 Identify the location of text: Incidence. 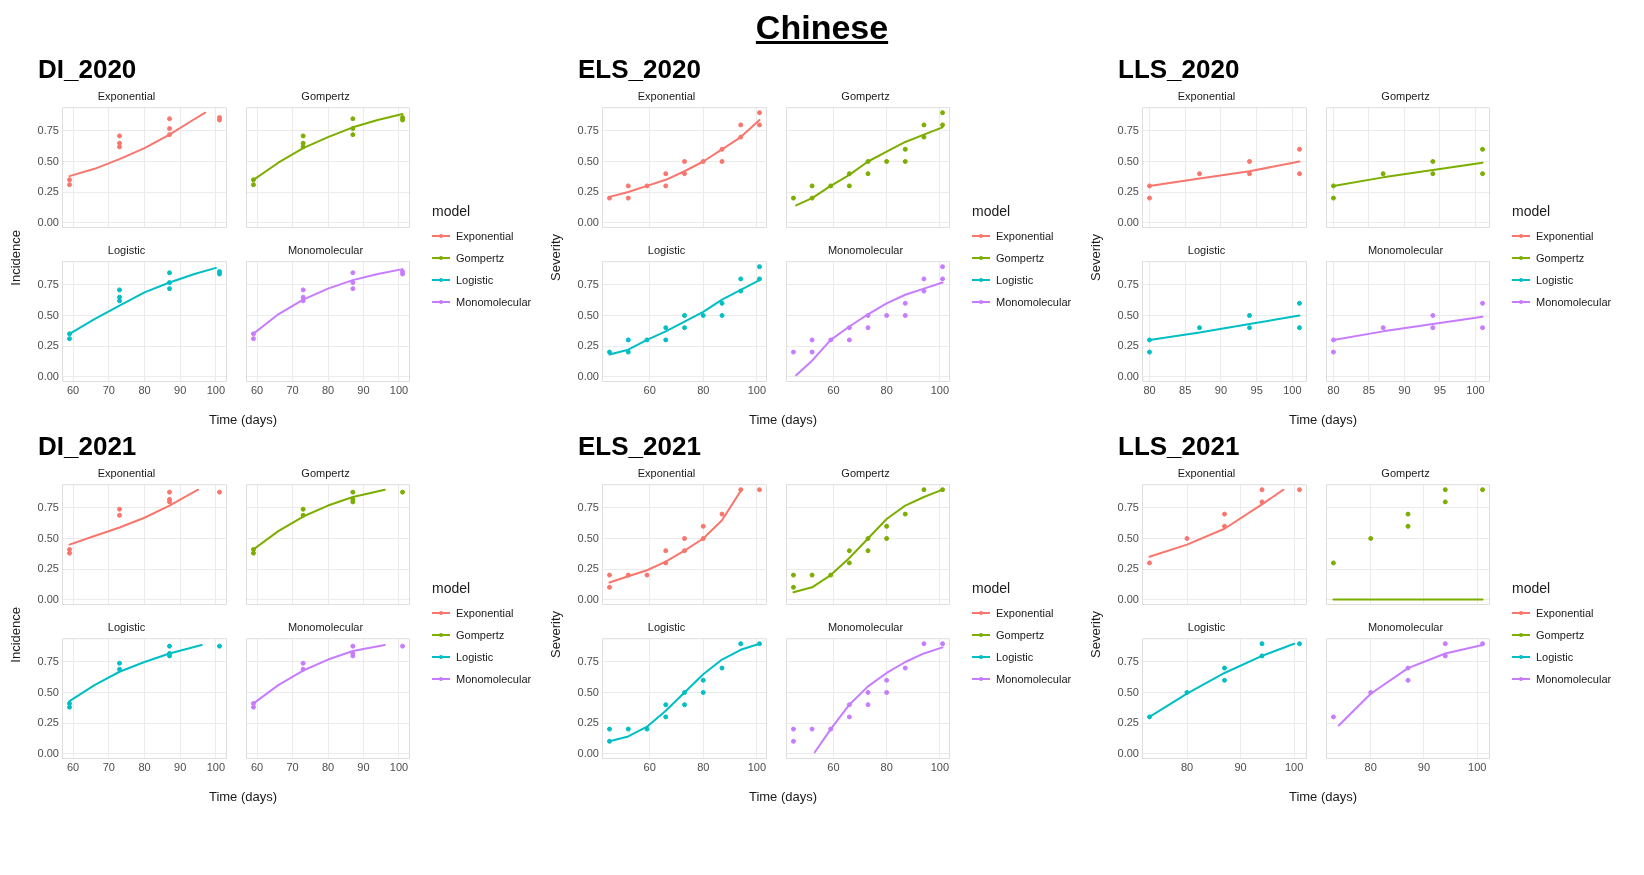
(16, 257).